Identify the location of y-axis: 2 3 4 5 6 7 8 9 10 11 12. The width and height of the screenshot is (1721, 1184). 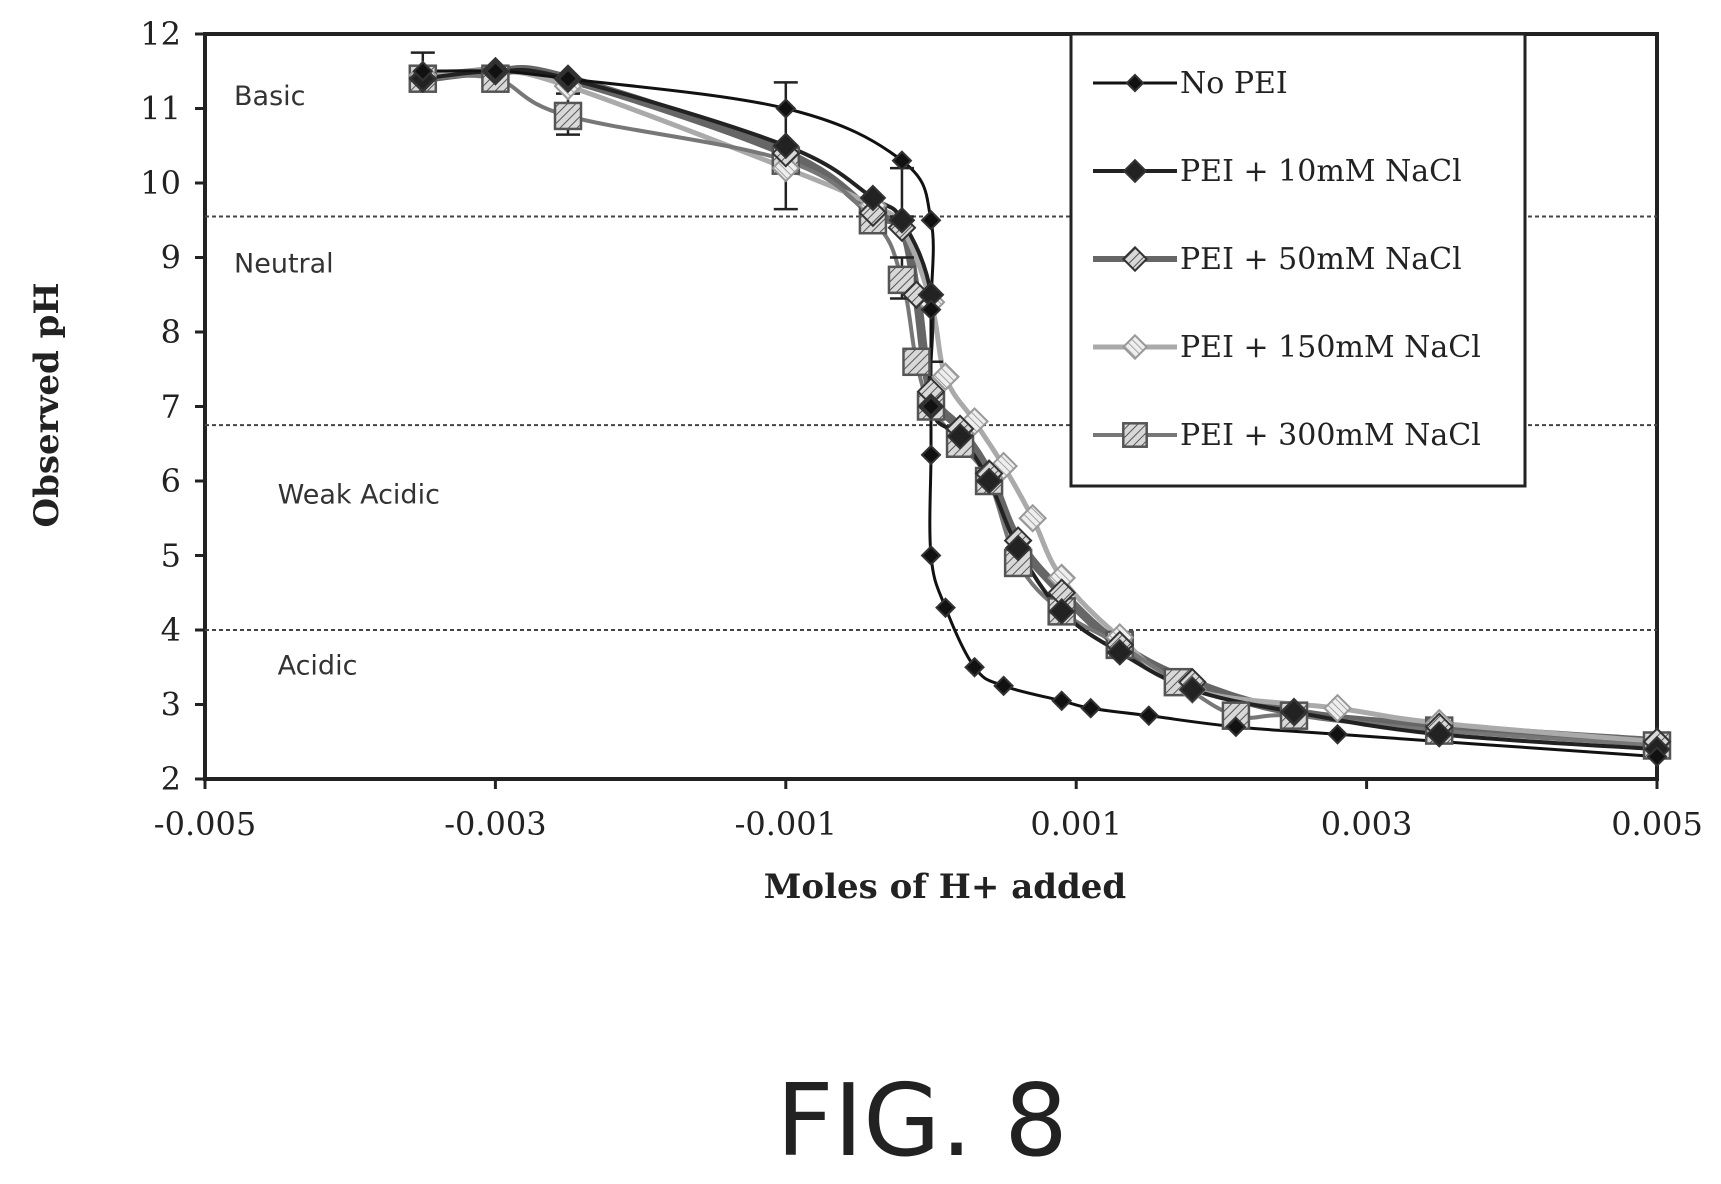
(172, 406).